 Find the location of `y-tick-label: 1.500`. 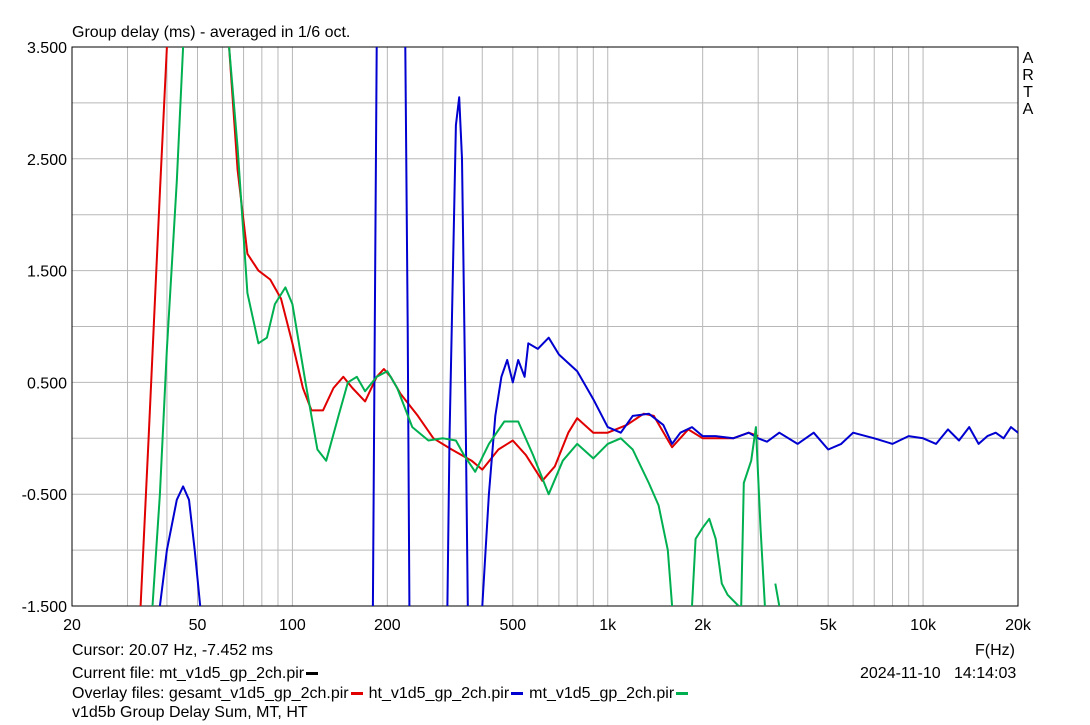

y-tick-label: 1.500 is located at coordinates (47, 272).